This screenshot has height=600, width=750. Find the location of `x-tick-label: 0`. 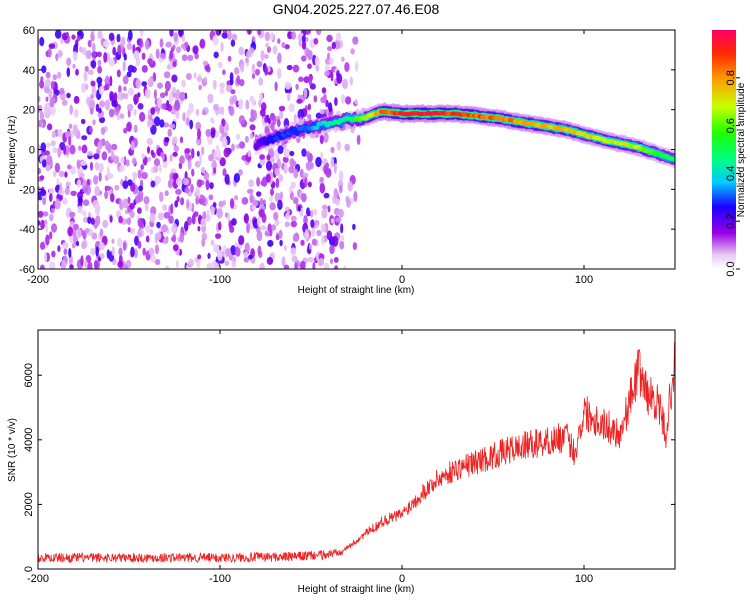

x-tick-label: 0 is located at coordinates (402, 579).